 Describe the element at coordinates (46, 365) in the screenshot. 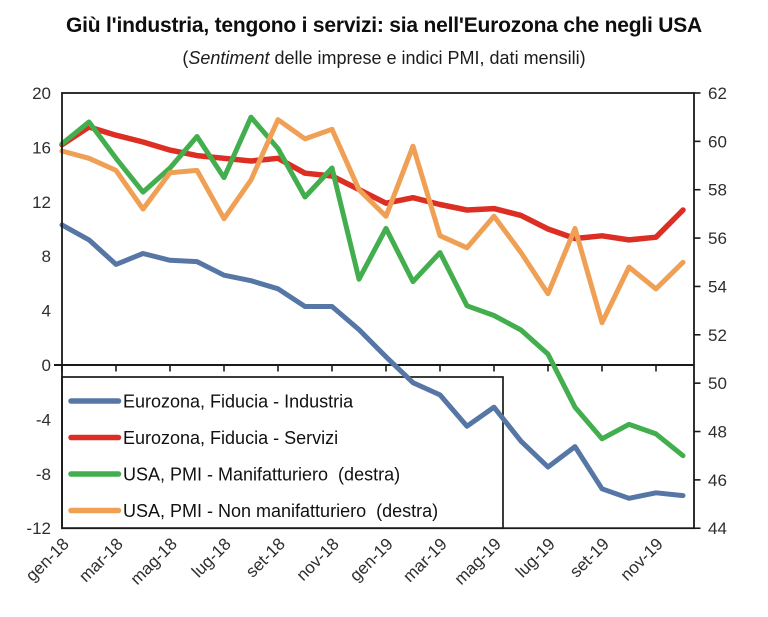

I see `left-axis-label: 0` at that location.